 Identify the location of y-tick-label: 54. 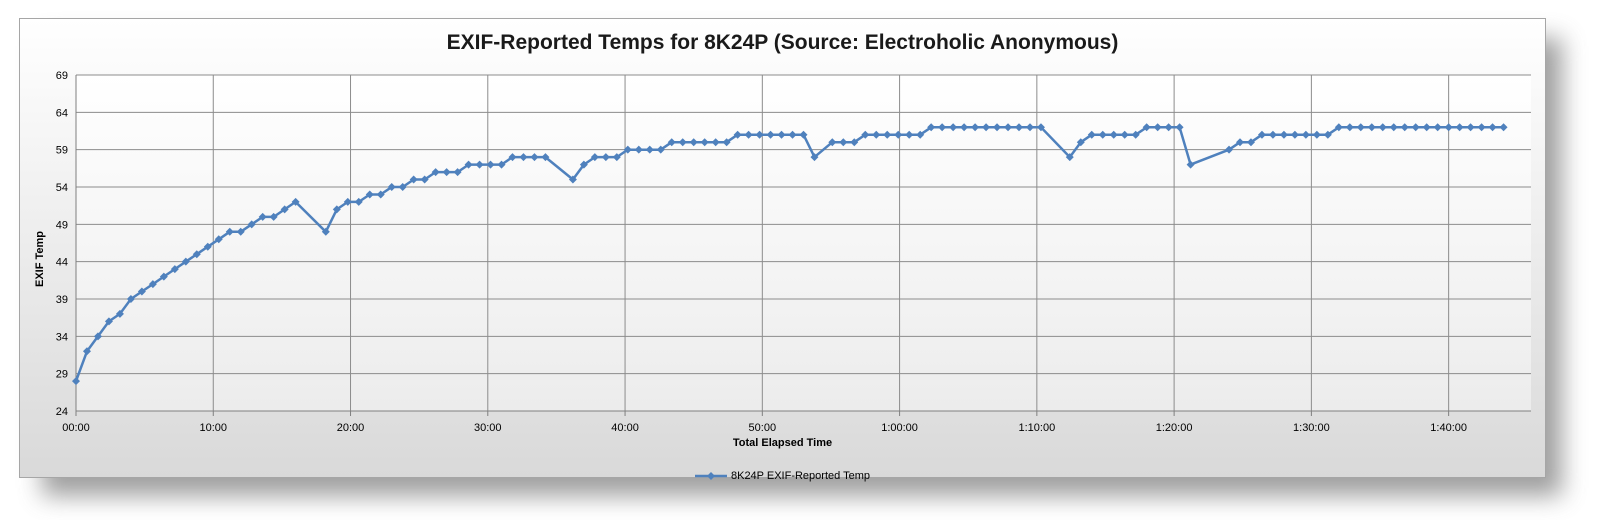
(62, 188).